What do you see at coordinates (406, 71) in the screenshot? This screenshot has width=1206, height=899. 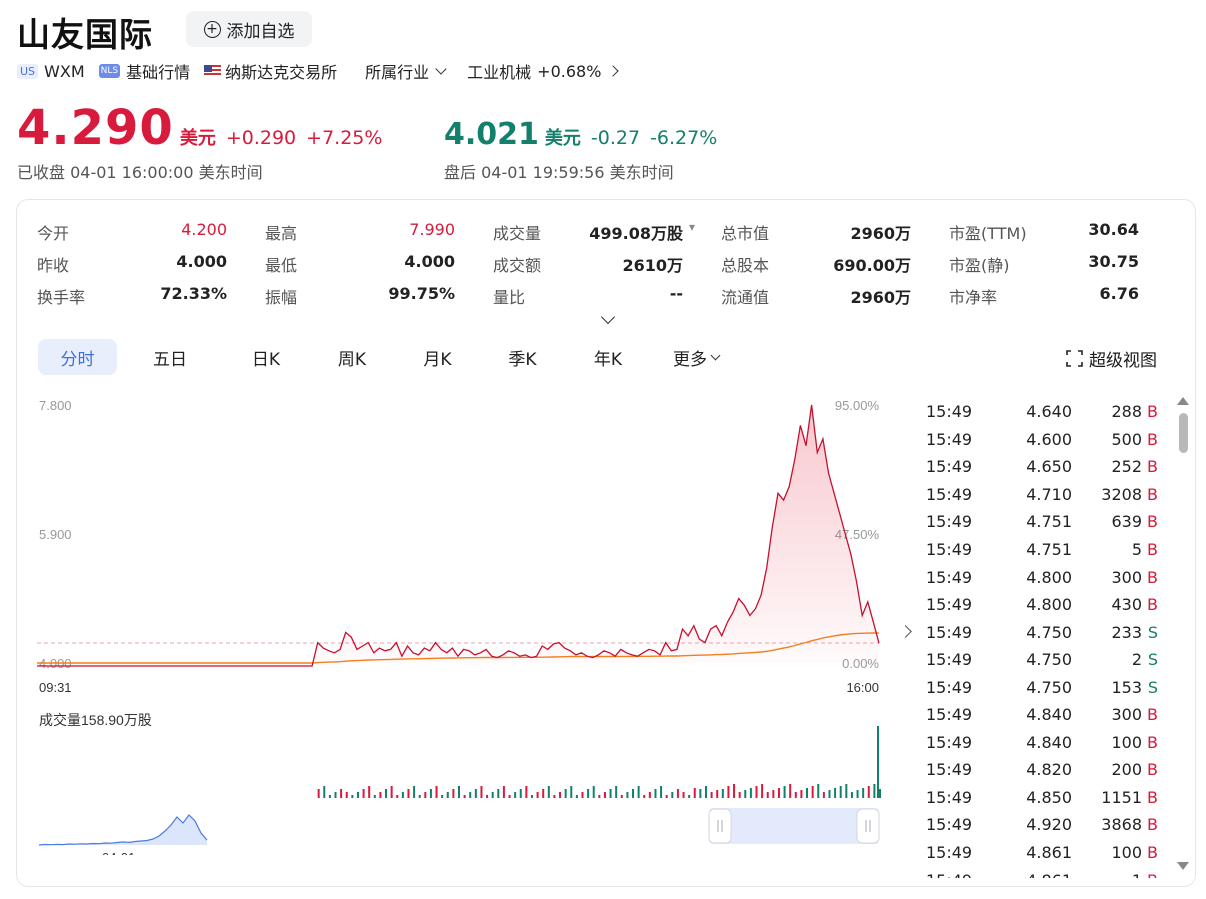 I see `industry-dropdown: 所属行业` at bounding box center [406, 71].